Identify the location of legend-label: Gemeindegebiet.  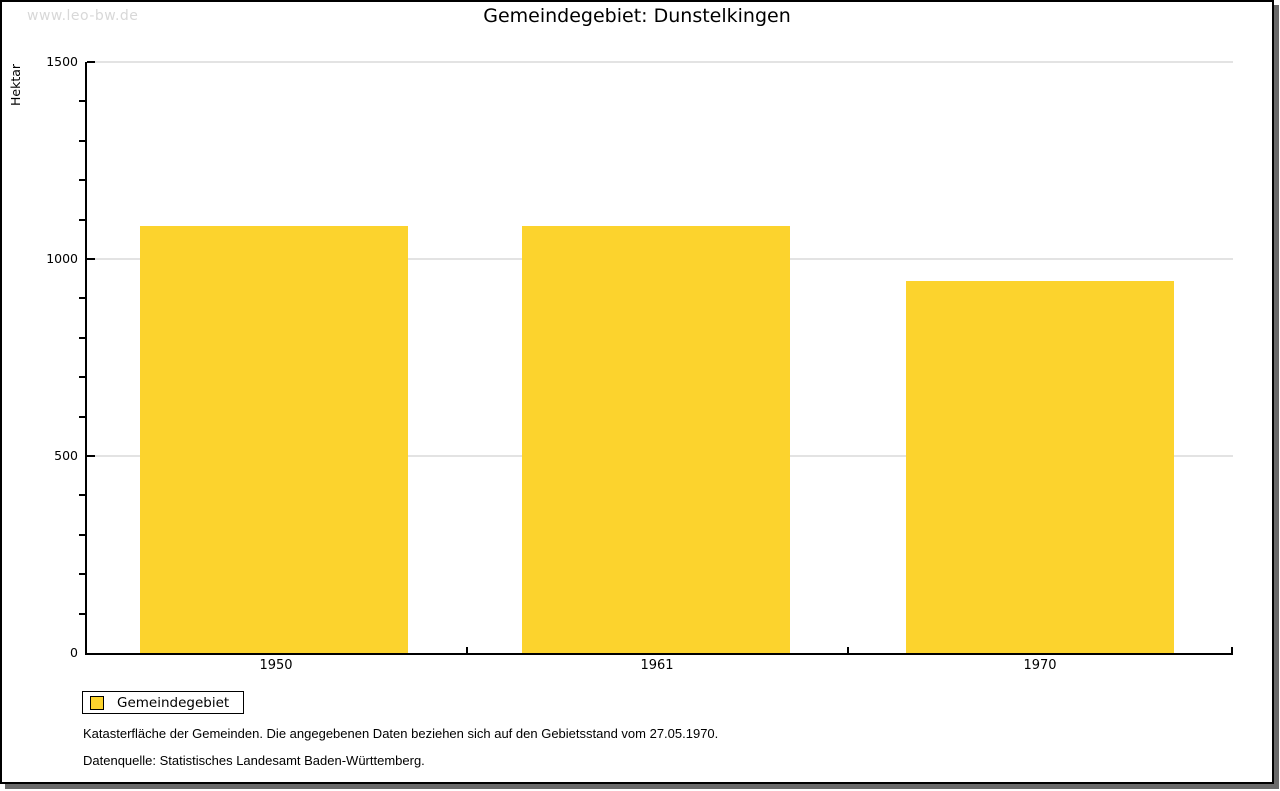
(173, 702).